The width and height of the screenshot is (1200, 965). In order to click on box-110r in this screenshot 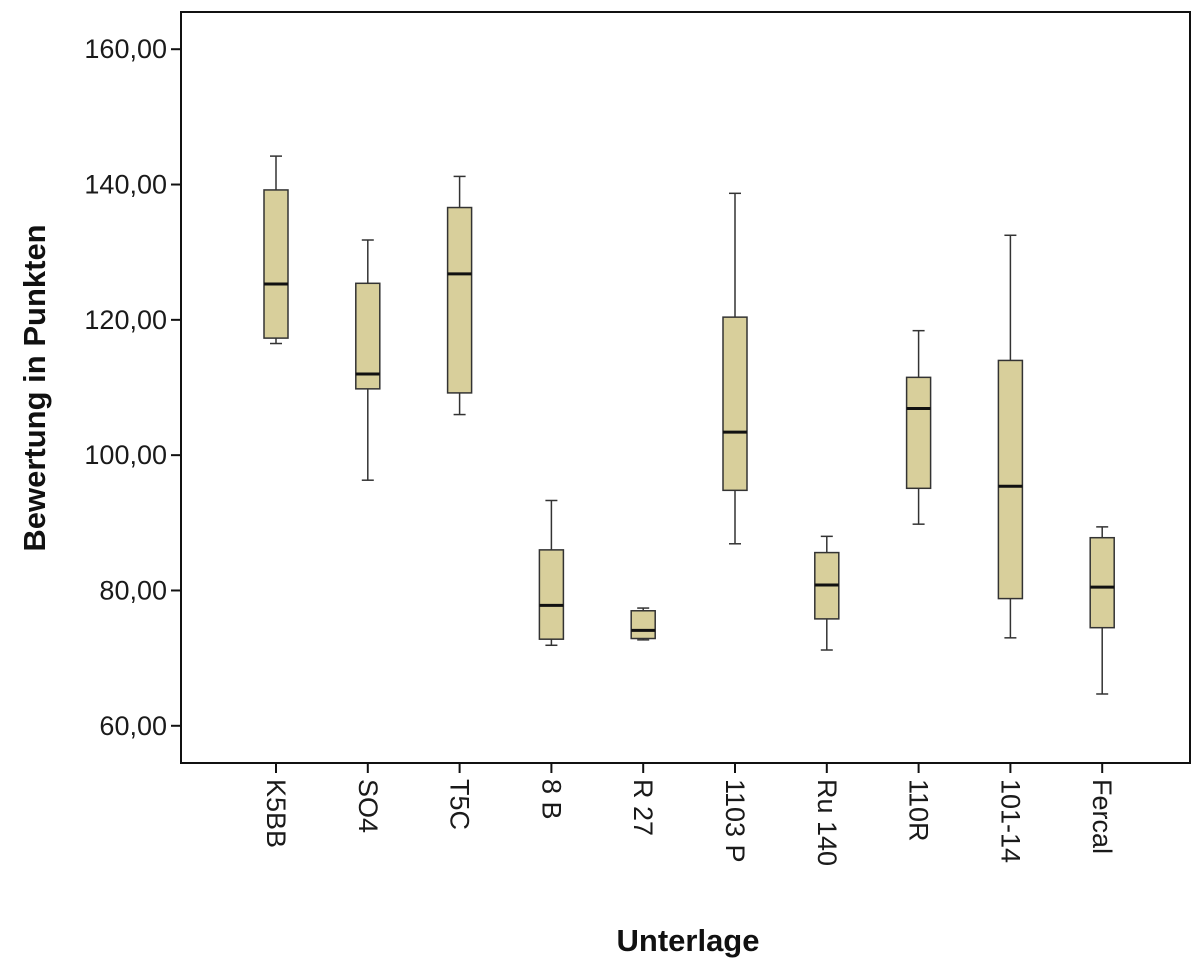, I will do `click(918, 427)`.